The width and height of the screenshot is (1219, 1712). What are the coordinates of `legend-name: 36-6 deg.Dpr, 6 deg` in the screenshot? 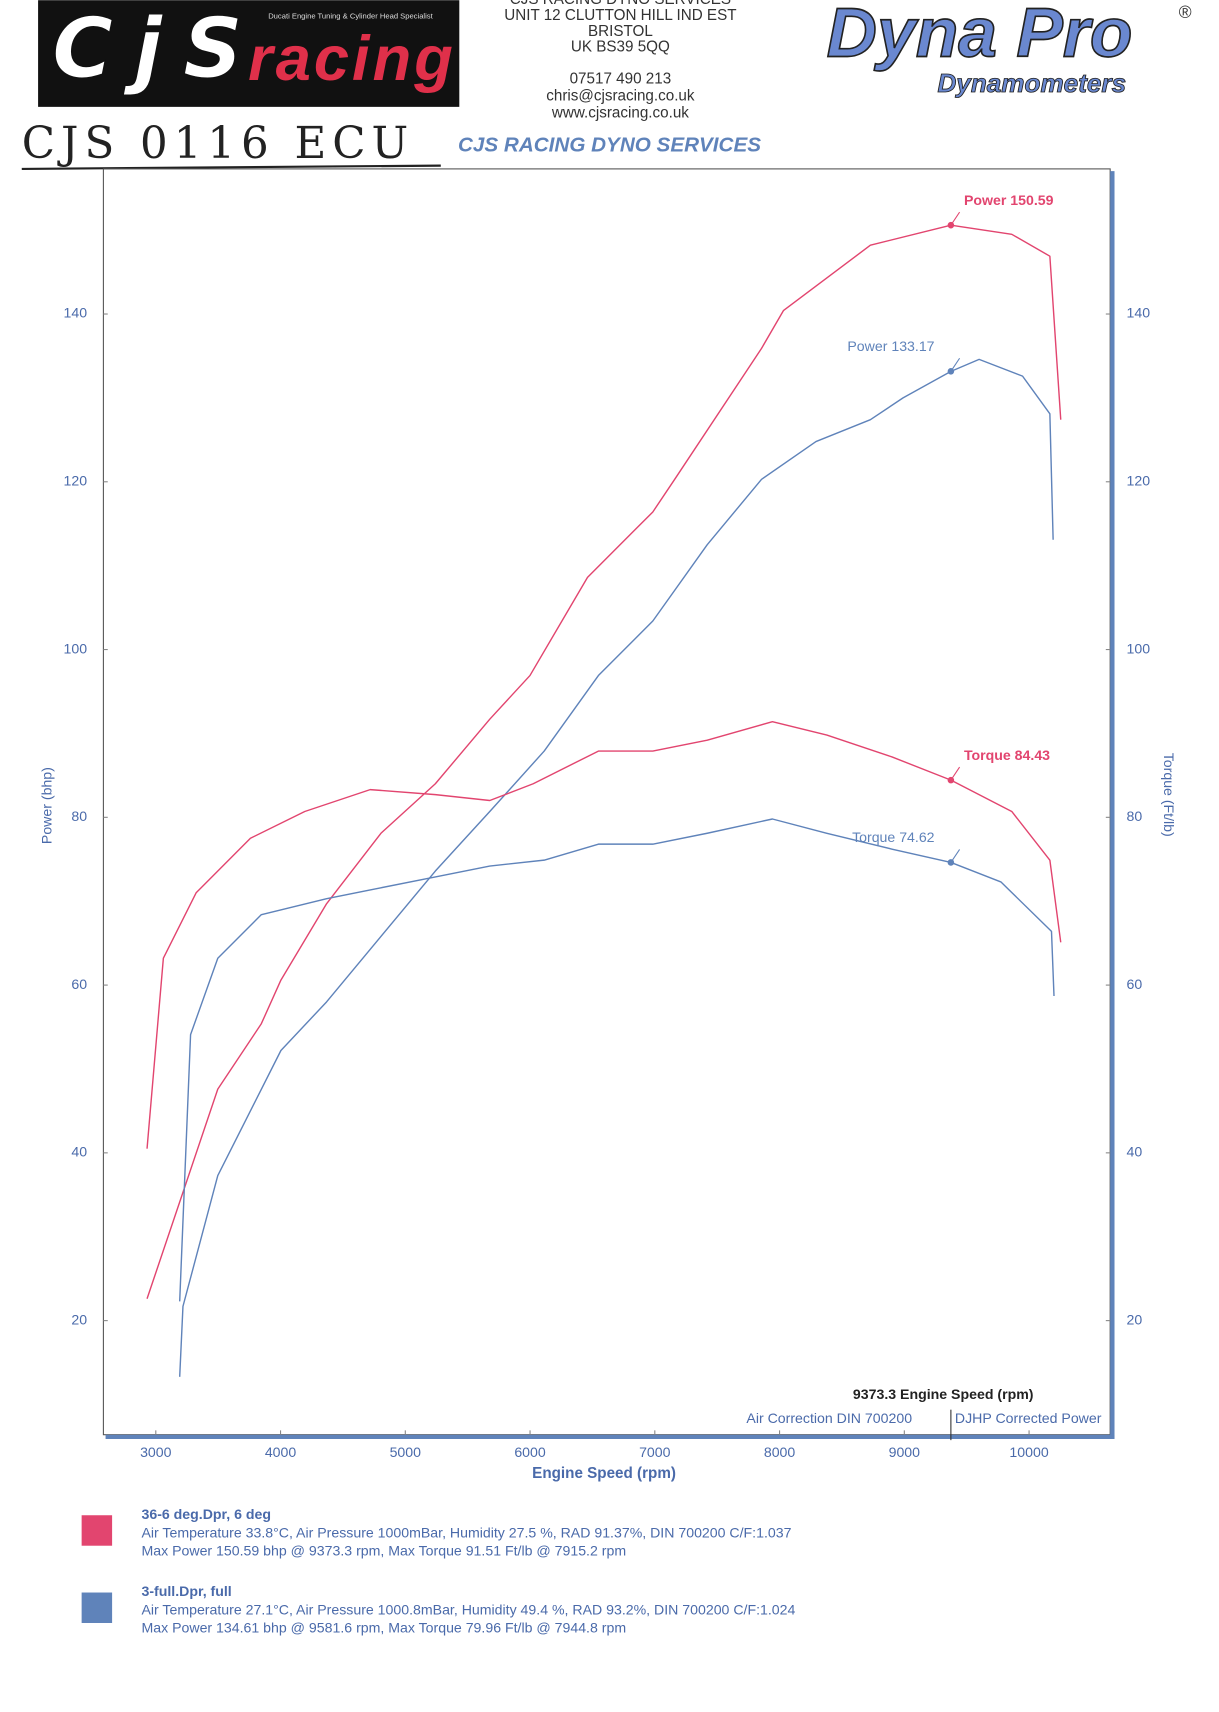 It's located at (206, 1514).